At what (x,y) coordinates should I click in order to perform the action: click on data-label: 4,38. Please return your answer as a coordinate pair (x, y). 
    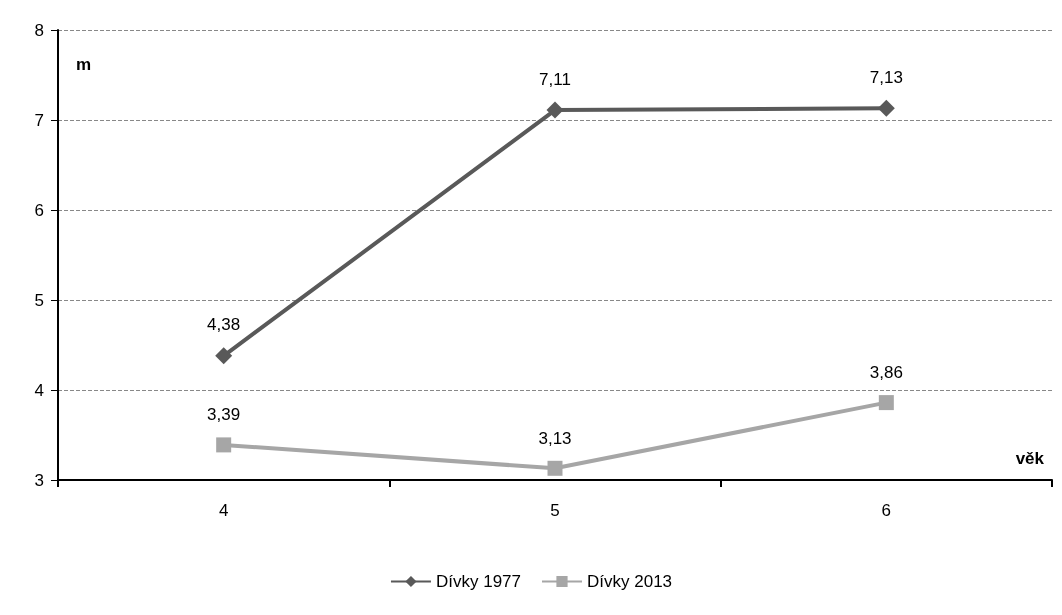
    Looking at the image, I should click on (224, 325).